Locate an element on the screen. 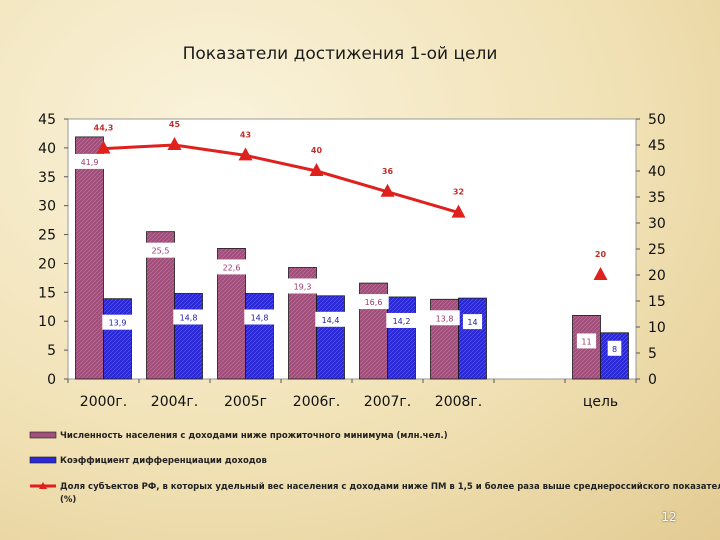 This screenshot has width=720, height=540. data-label-poverty: 25,5 is located at coordinates (161, 251).